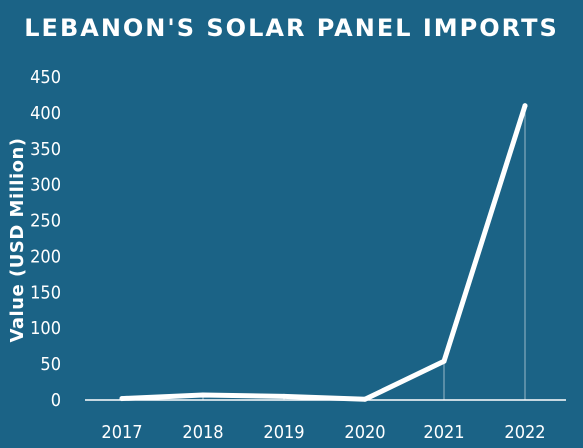 The height and width of the screenshot is (448, 583). I want to click on y-tick-label: 450, so click(45, 77).